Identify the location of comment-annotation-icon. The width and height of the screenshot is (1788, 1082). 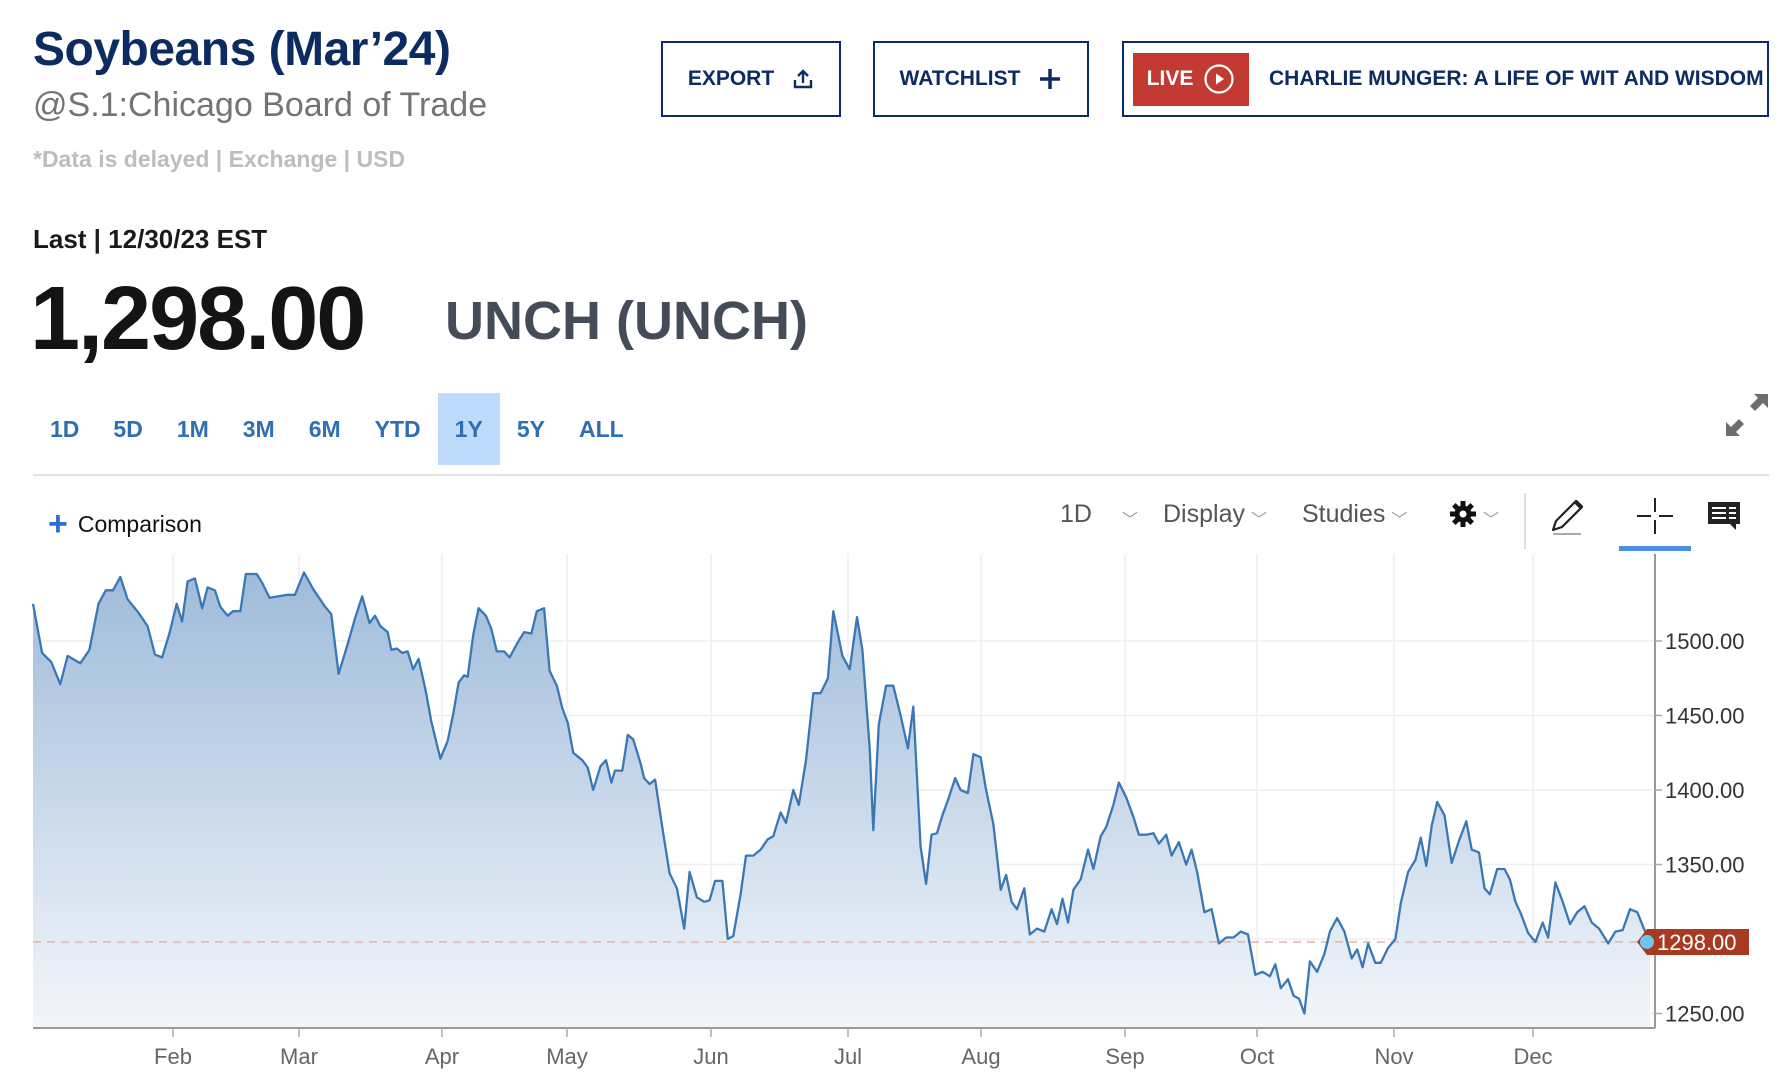
(1724, 516).